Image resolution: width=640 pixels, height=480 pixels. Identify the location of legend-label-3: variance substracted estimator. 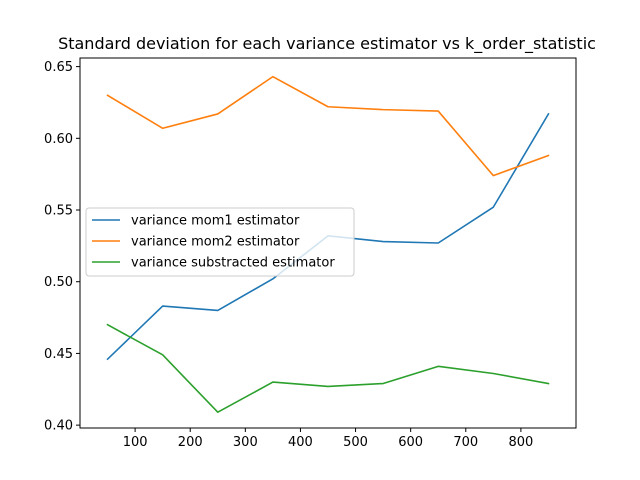
(233, 263).